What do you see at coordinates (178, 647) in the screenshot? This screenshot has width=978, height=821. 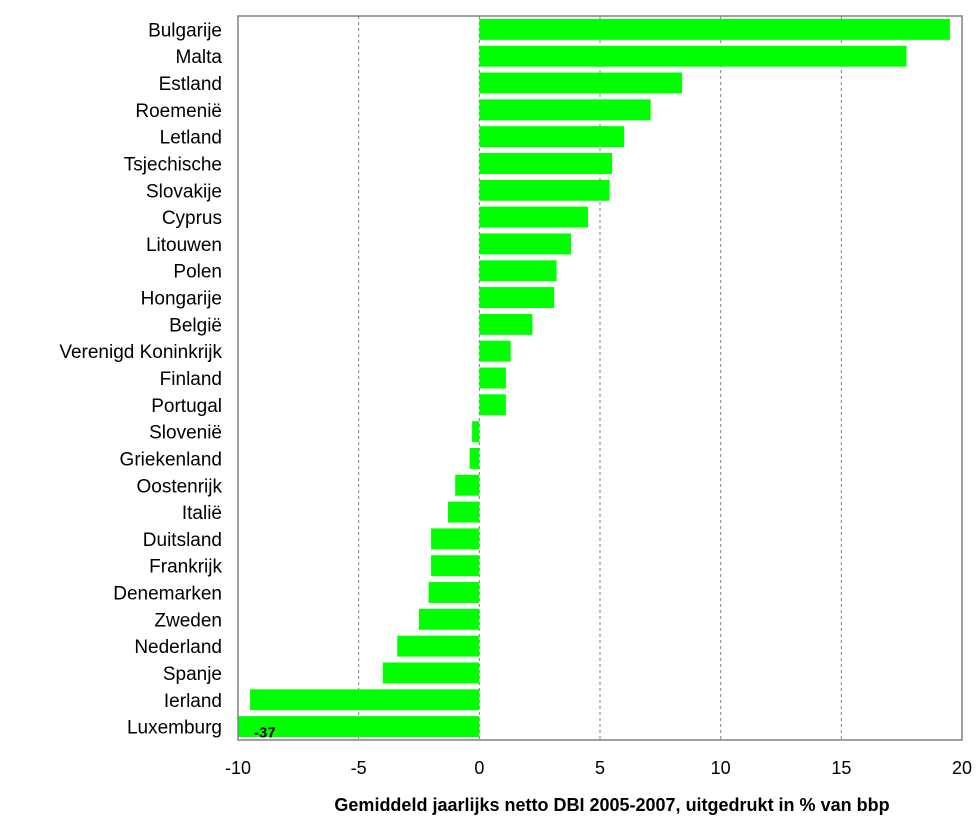 I see `category-label: Nederland` at bounding box center [178, 647].